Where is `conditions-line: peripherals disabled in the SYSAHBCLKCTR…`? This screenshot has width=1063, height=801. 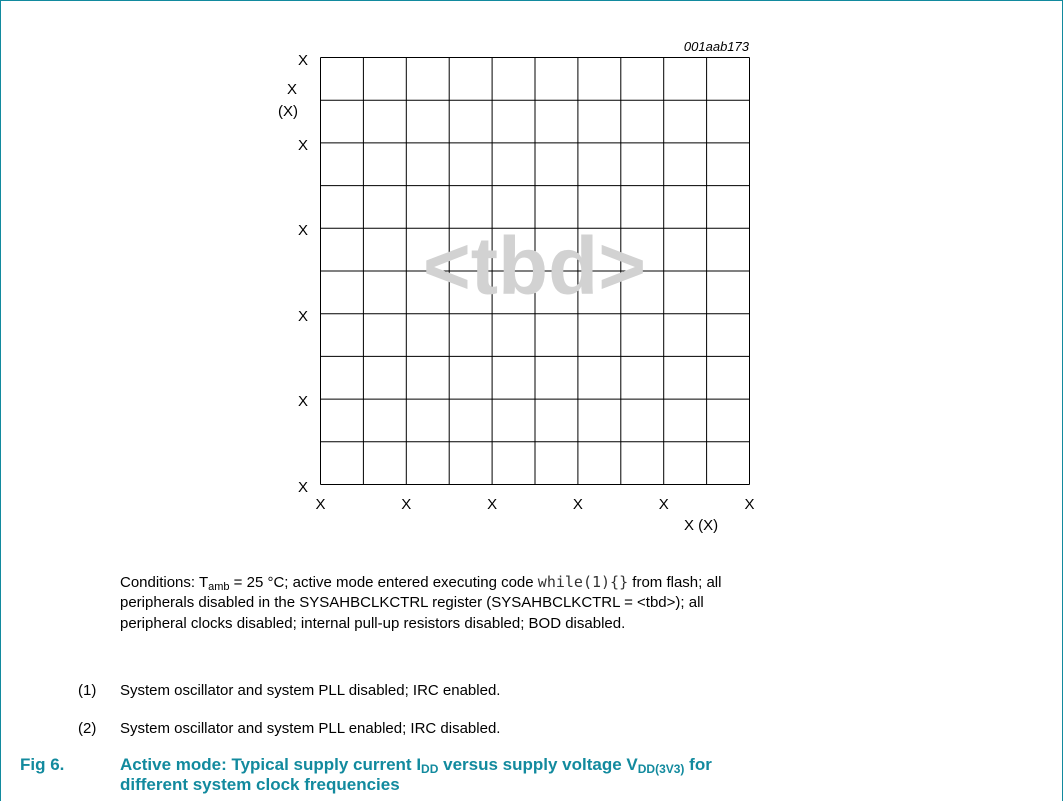 conditions-line: peripherals disabled in the SYSAHBCLKCTR… is located at coordinates (412, 603).